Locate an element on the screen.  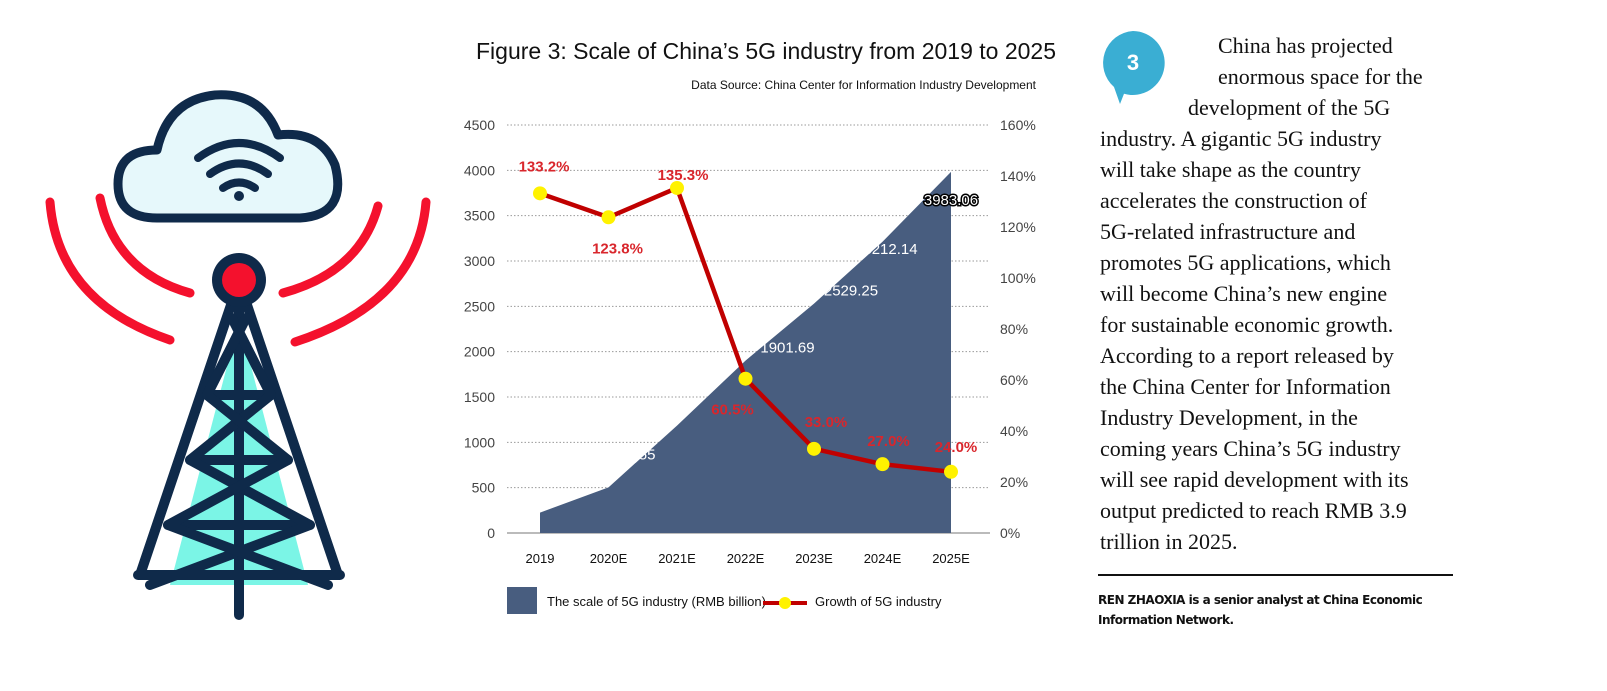
area-data-label: 2529.25 is located at coordinates (851, 291).